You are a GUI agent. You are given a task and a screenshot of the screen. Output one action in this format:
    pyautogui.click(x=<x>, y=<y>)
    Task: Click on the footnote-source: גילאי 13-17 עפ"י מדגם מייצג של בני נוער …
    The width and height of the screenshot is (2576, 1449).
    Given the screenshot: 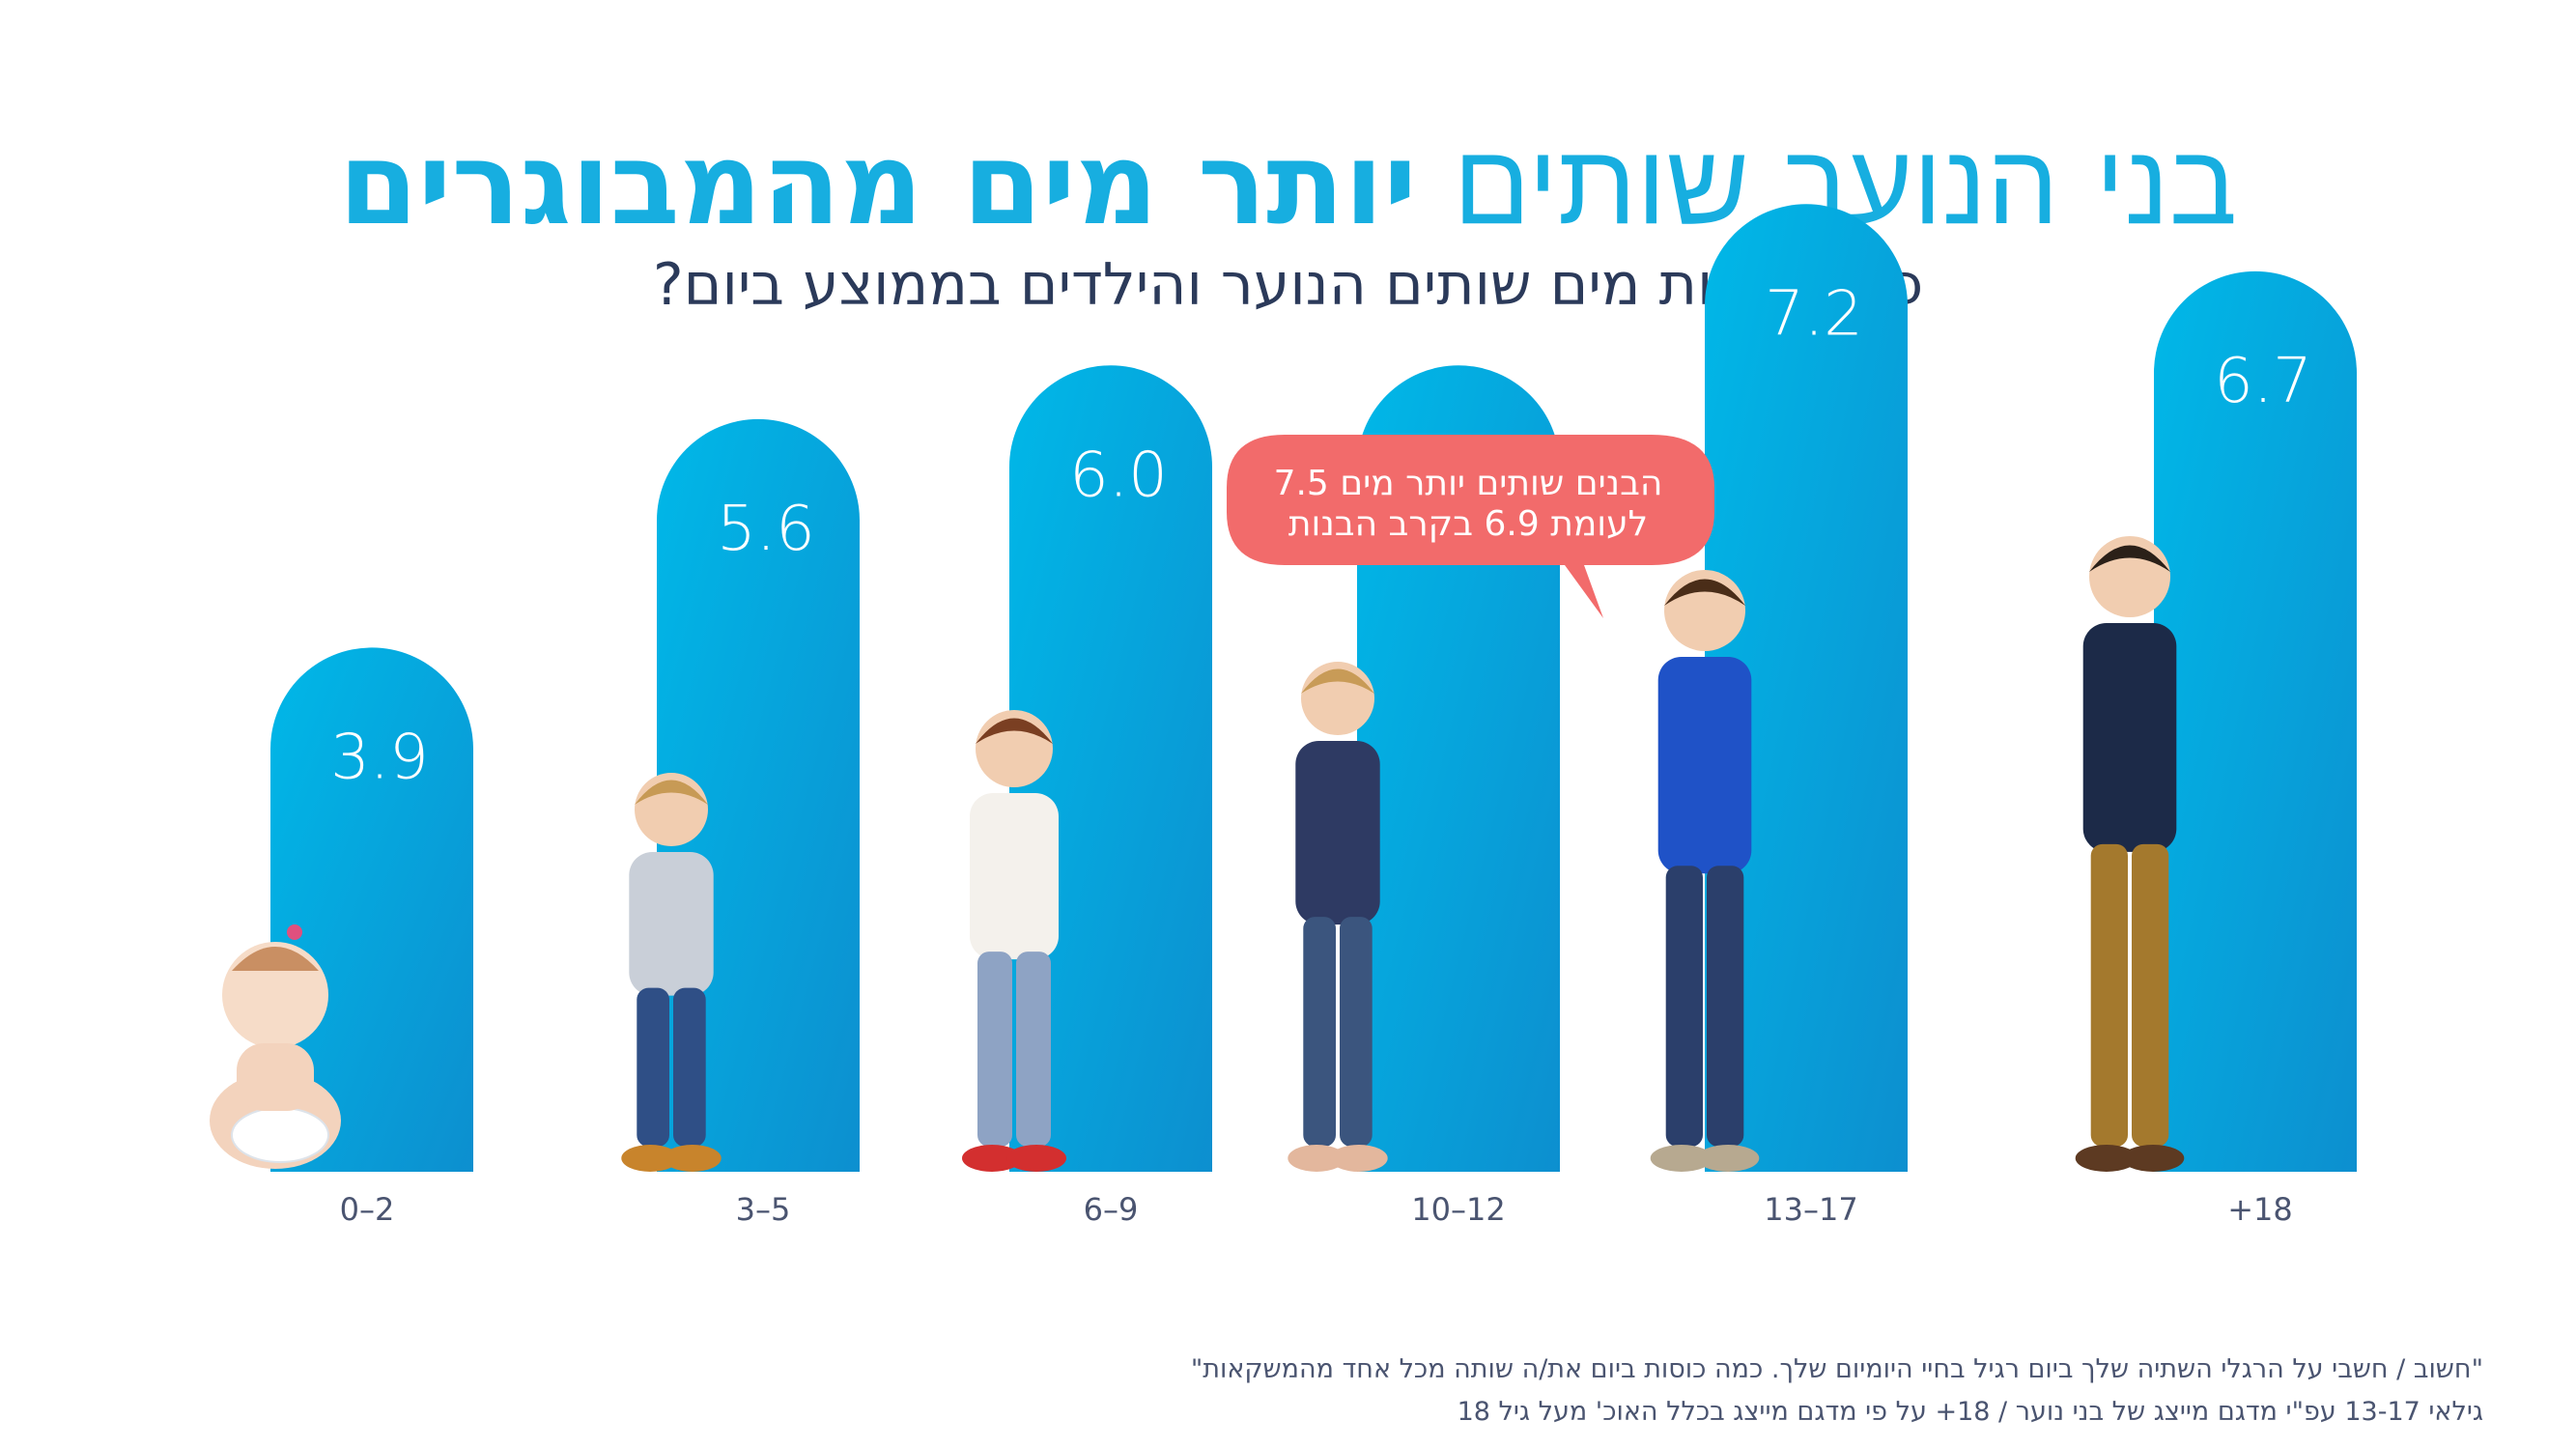 What is the action you would take?
    pyautogui.click(x=1970, y=1412)
    